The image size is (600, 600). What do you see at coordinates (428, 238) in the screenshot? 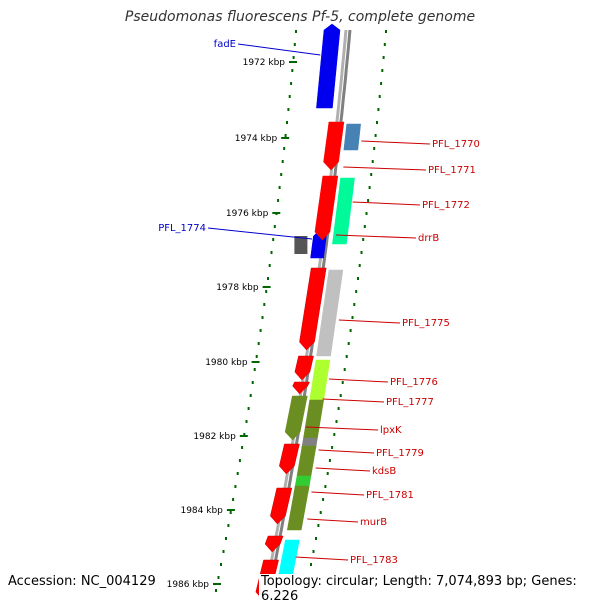
I see `gene-label: drrB` at bounding box center [428, 238].